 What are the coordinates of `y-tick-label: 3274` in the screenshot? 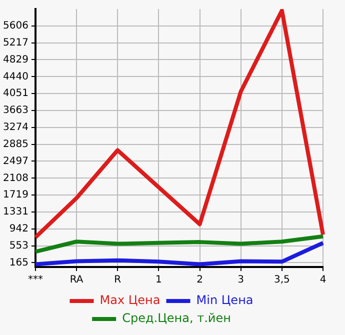 It's located at (15, 128).